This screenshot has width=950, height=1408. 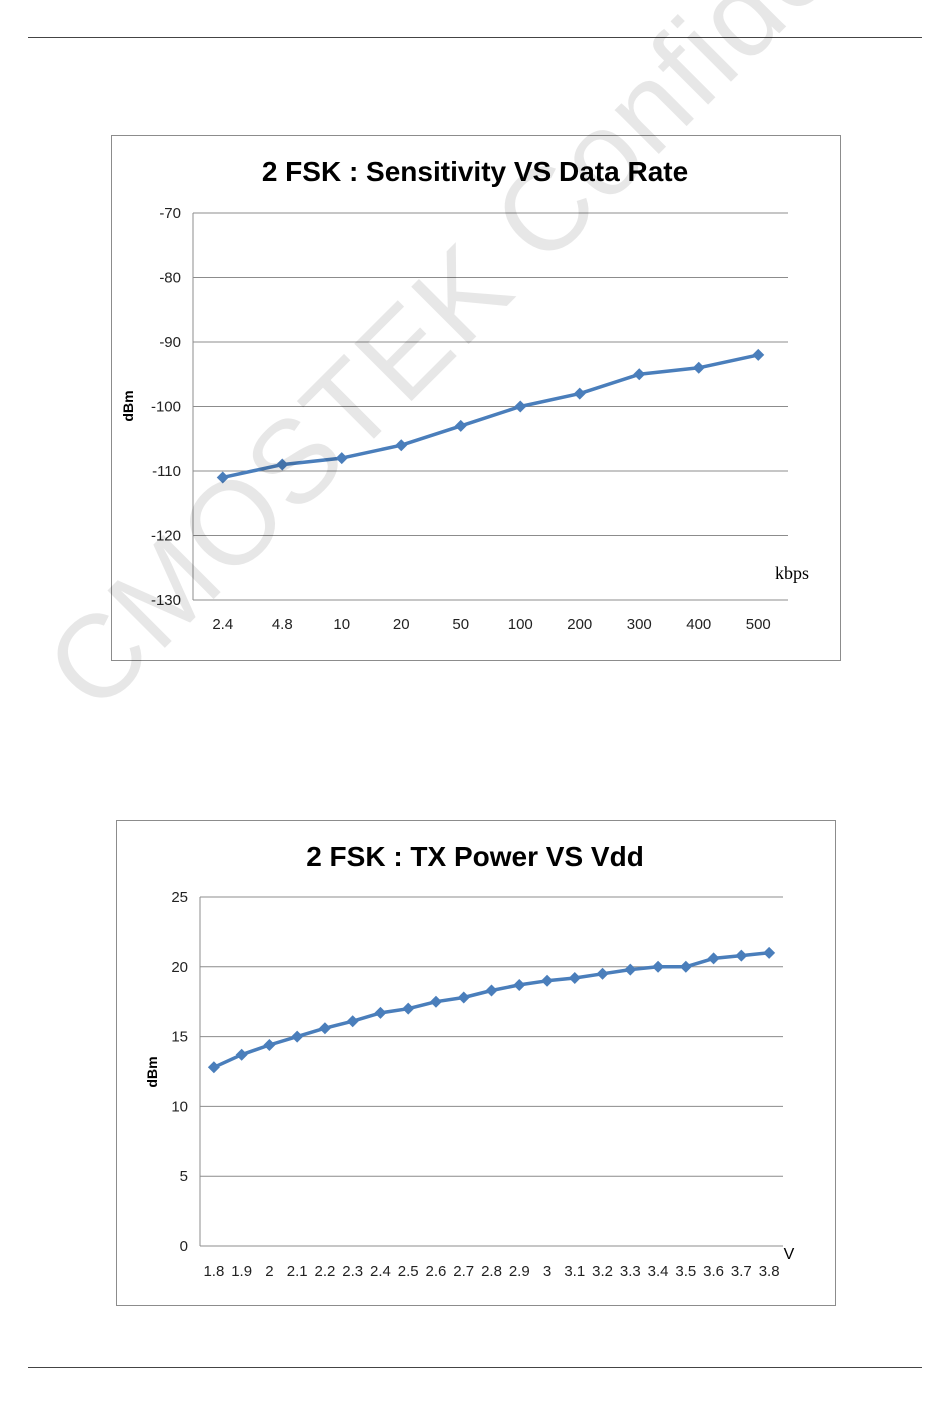 What do you see at coordinates (685, 1271) in the screenshot?
I see `x-tick-label: 3.5` at bounding box center [685, 1271].